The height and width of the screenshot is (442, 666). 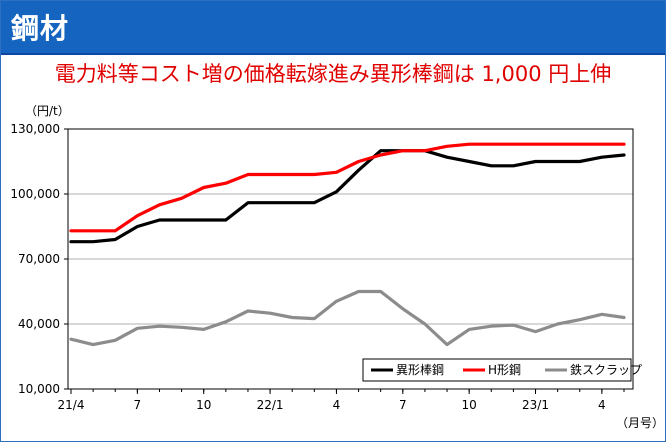 I want to click on x-tick-label: 22/1, so click(x=270, y=405).